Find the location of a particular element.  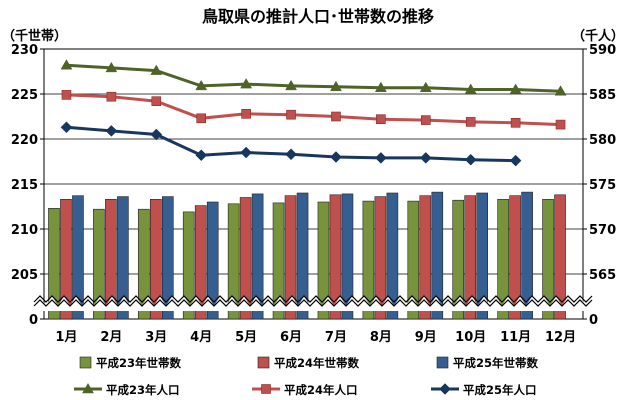

right-axis-unit: （千人） is located at coordinates (598, 36).